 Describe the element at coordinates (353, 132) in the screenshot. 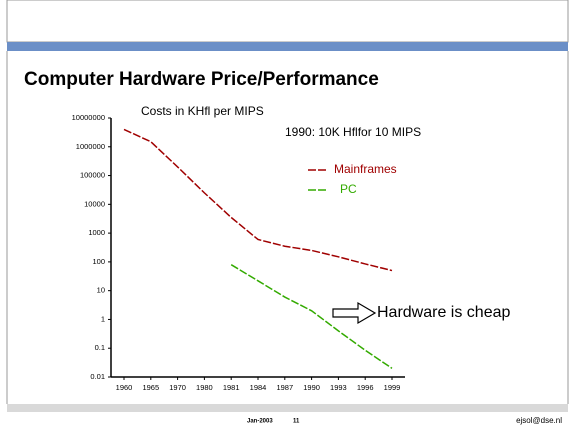

I see `annotation: 1990: 10K Hflfor 10 MIPS` at that location.